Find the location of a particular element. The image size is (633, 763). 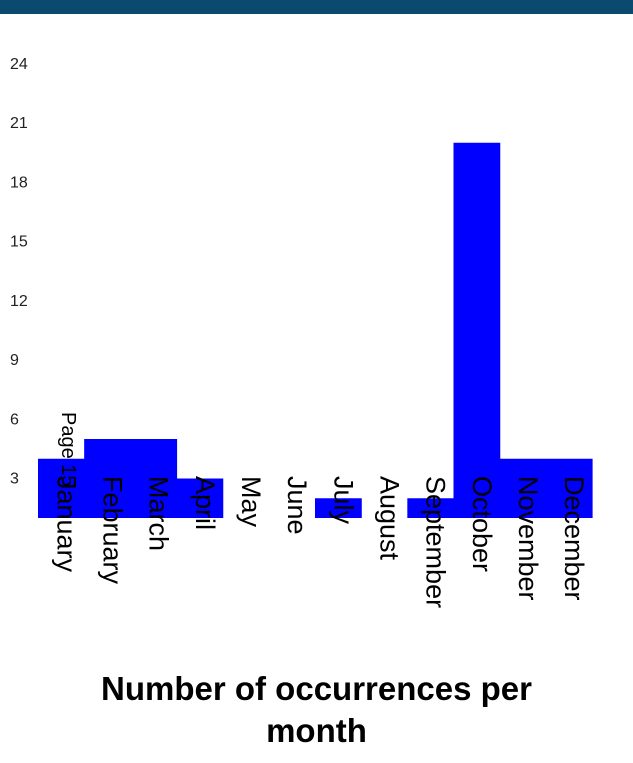

window-top-bar is located at coordinates (316, 7).